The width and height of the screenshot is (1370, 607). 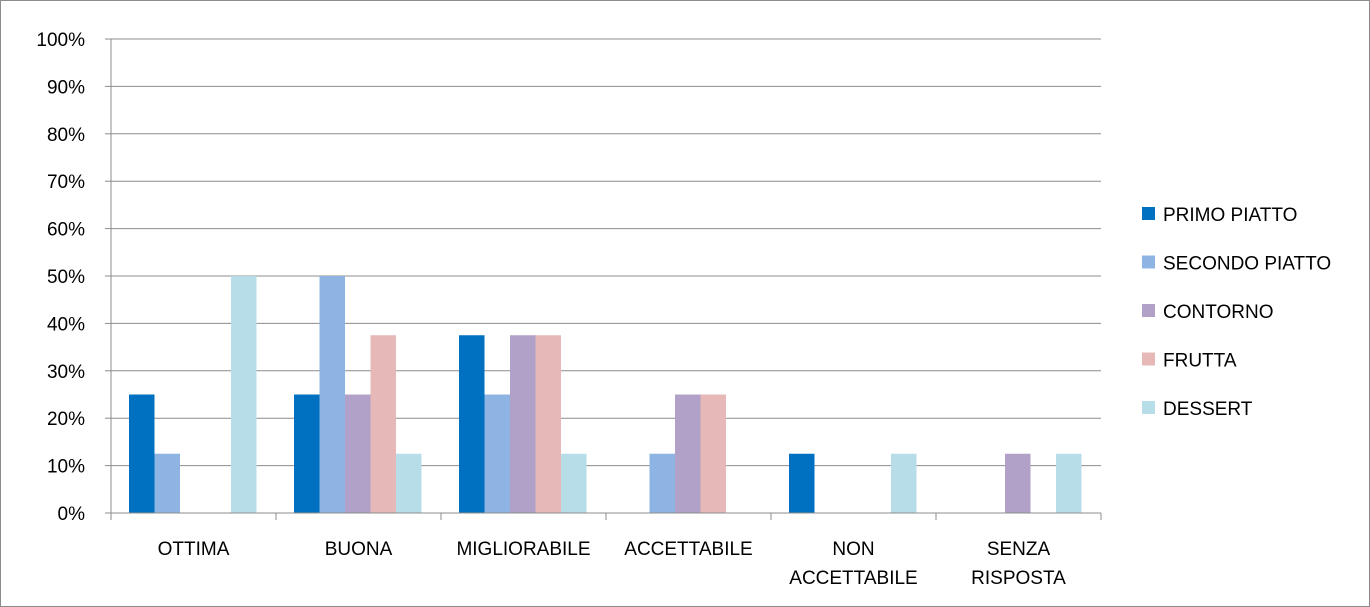 What do you see at coordinates (66, 467) in the screenshot?
I see `y-tick-label: 10%` at bounding box center [66, 467].